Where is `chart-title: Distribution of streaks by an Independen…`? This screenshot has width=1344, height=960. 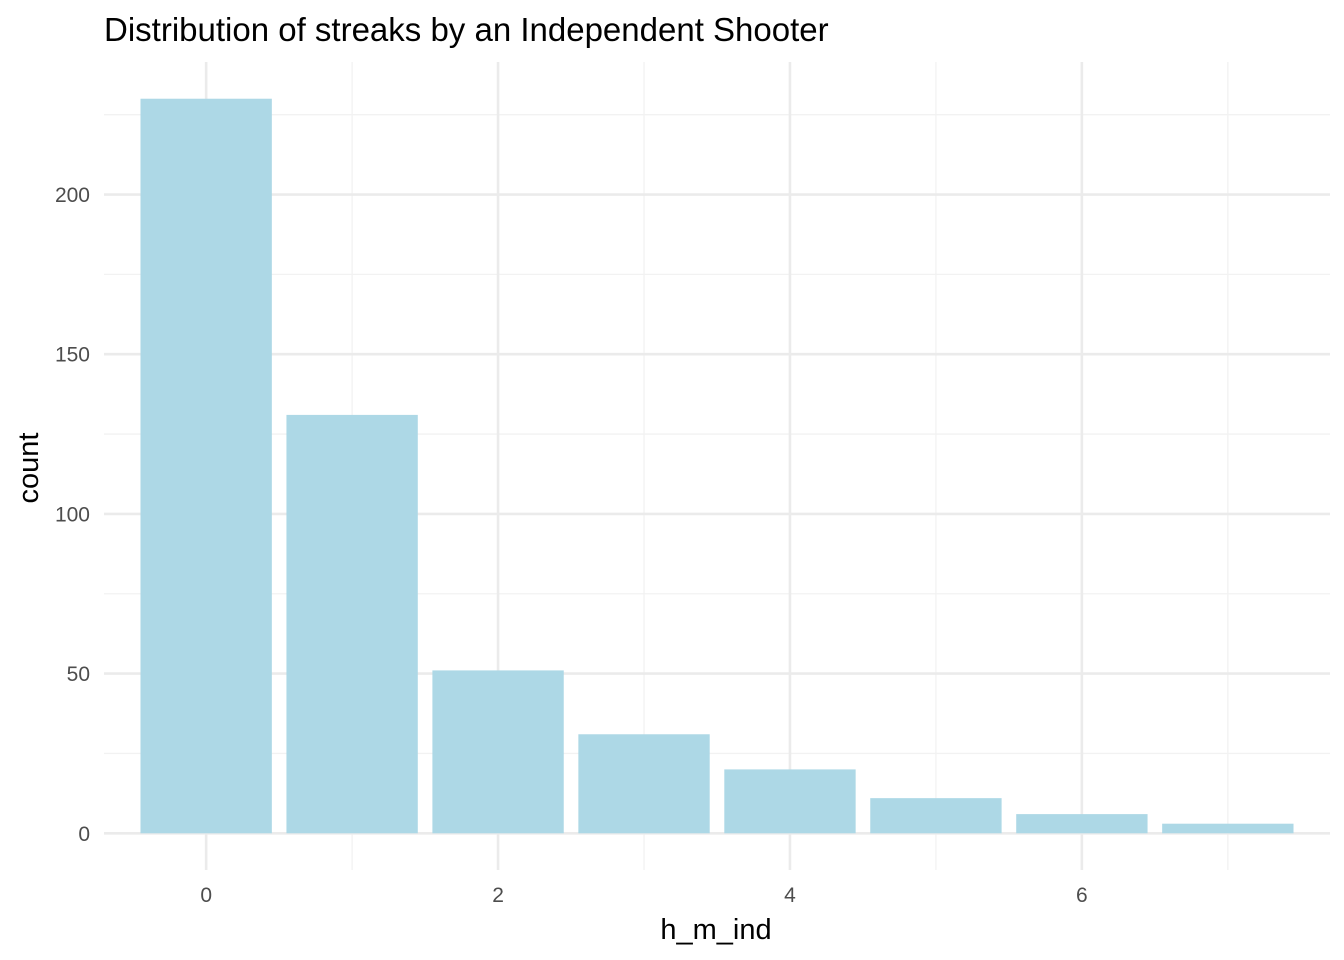
chart-title: Distribution of streaks by an Independen… is located at coordinates (466, 29).